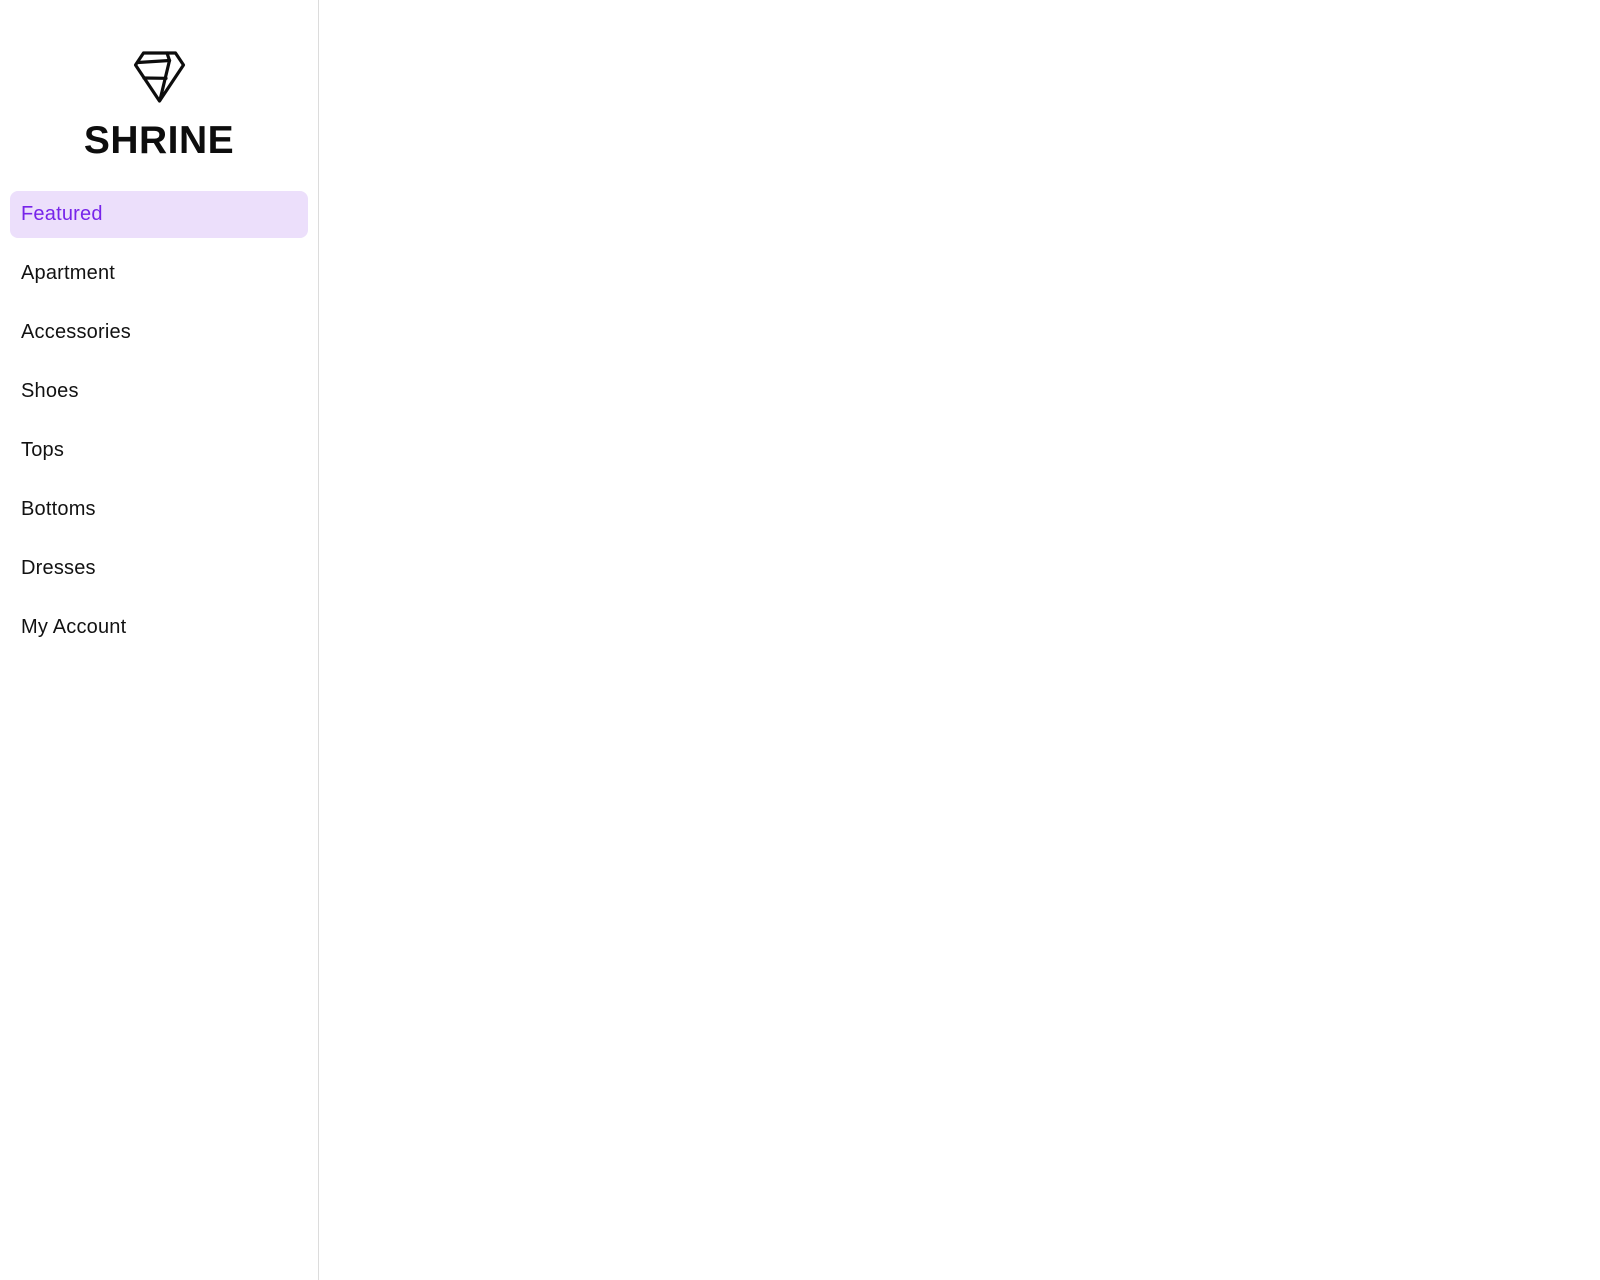  I want to click on nav-item-label: Accessories, so click(76, 332).